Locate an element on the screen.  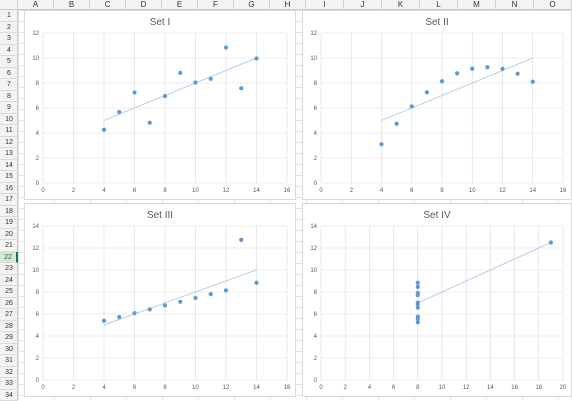
row-header-12: 12 is located at coordinates (9, 143).